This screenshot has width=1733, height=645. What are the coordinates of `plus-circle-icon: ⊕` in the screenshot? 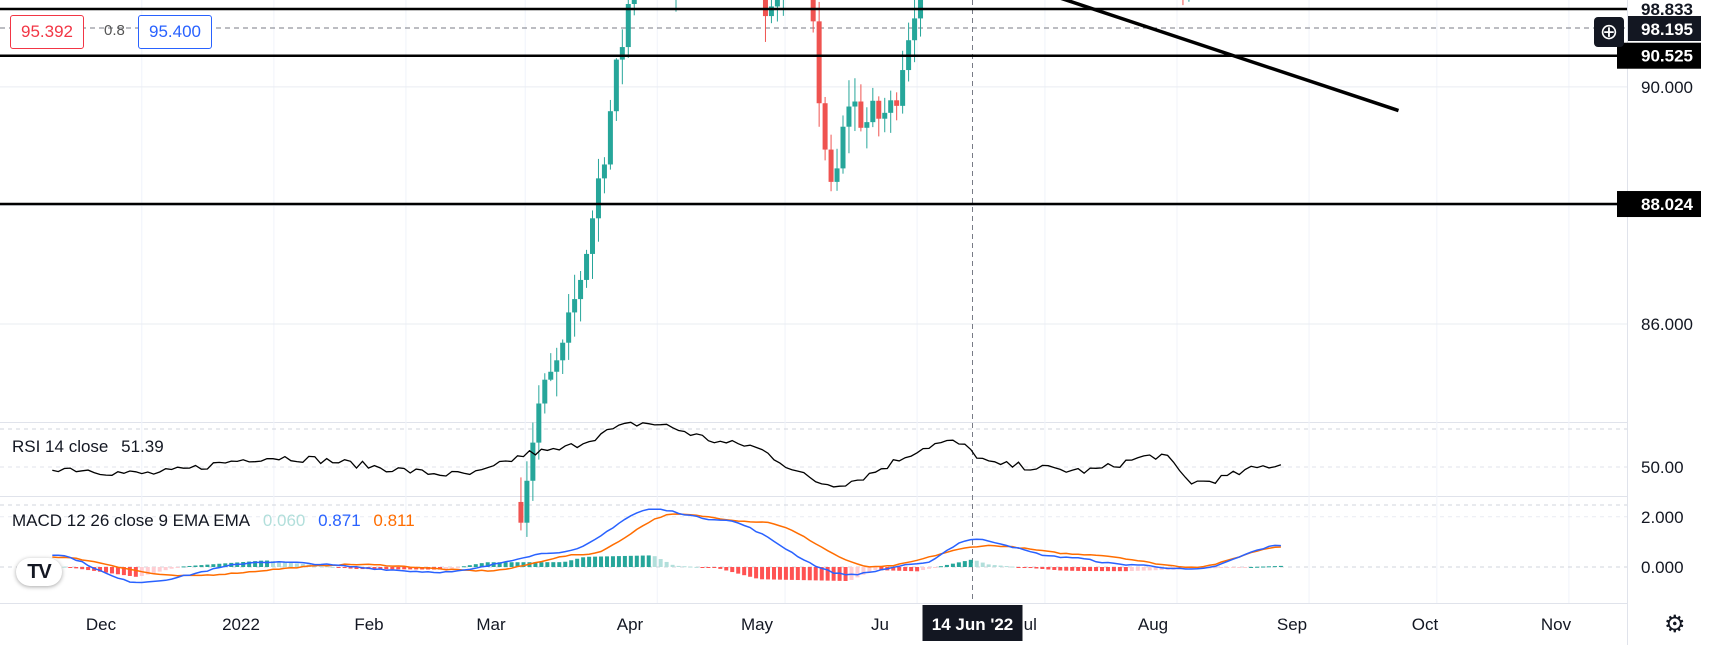 It's located at (1609, 32).